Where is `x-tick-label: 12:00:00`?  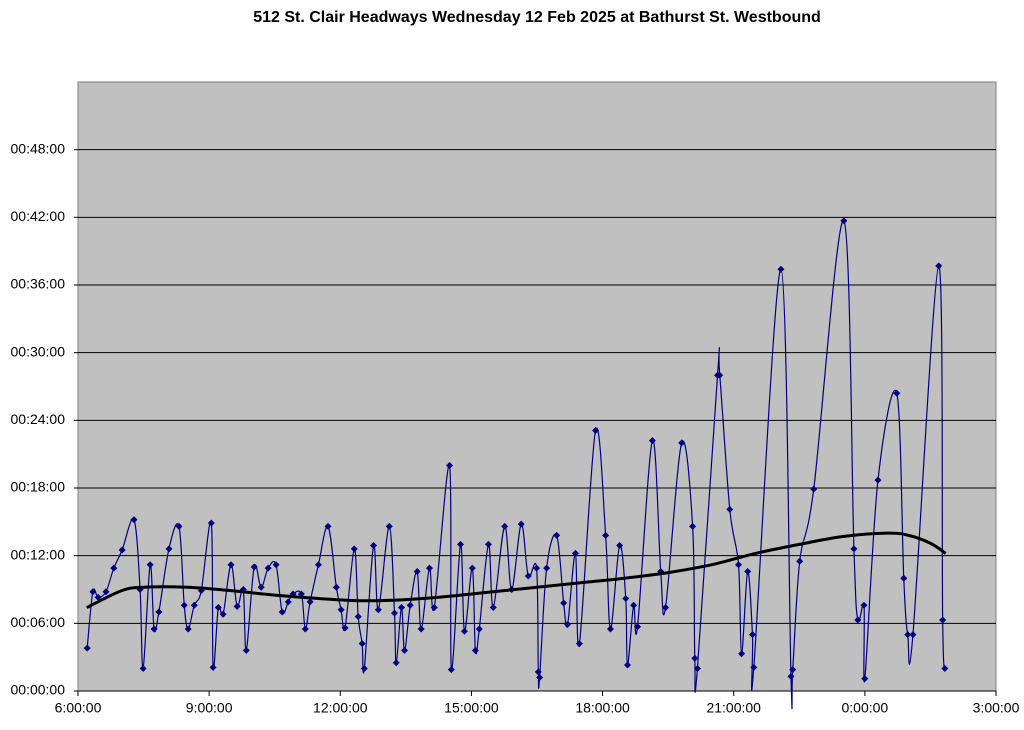 x-tick-label: 12:00:00 is located at coordinates (340, 708).